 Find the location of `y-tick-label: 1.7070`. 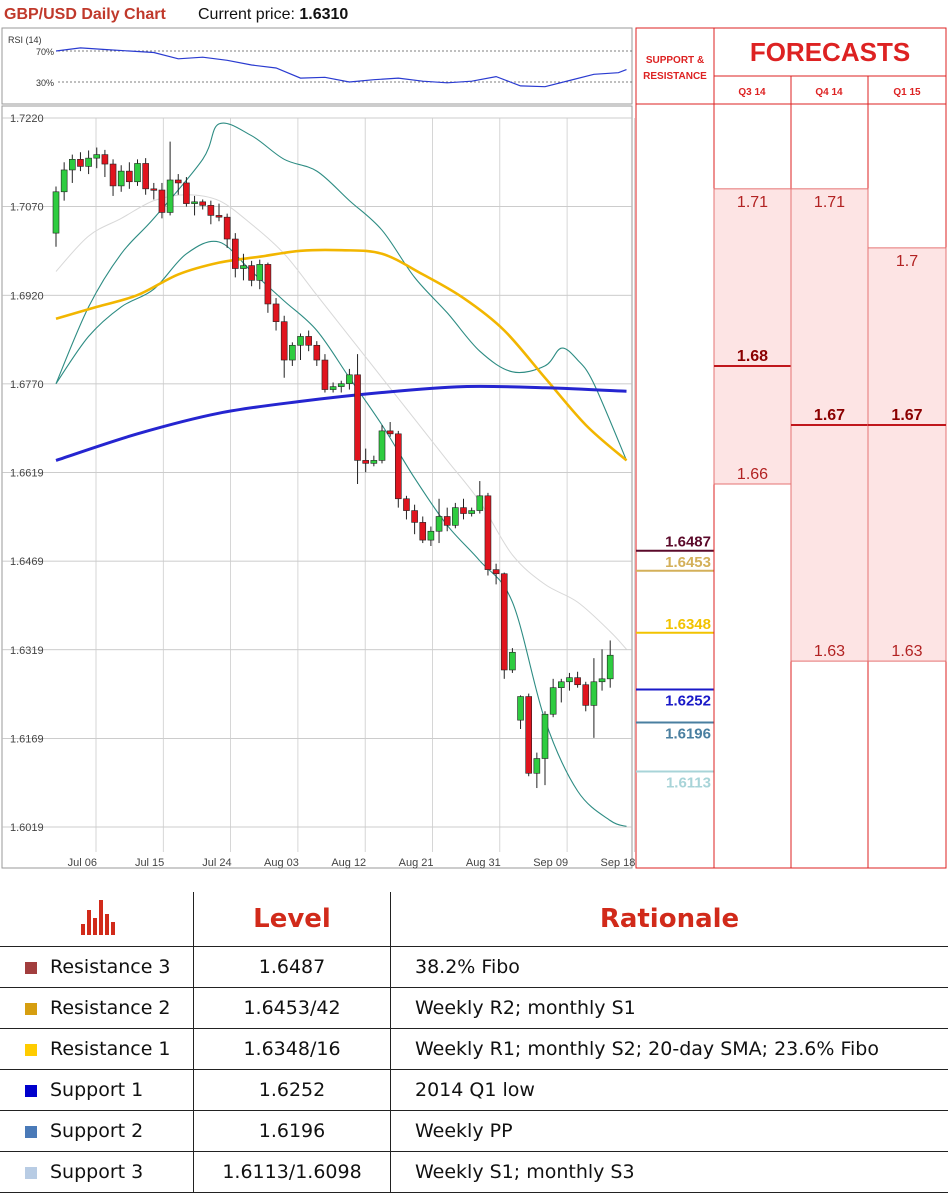

y-tick-label: 1.7070 is located at coordinates (27, 208).